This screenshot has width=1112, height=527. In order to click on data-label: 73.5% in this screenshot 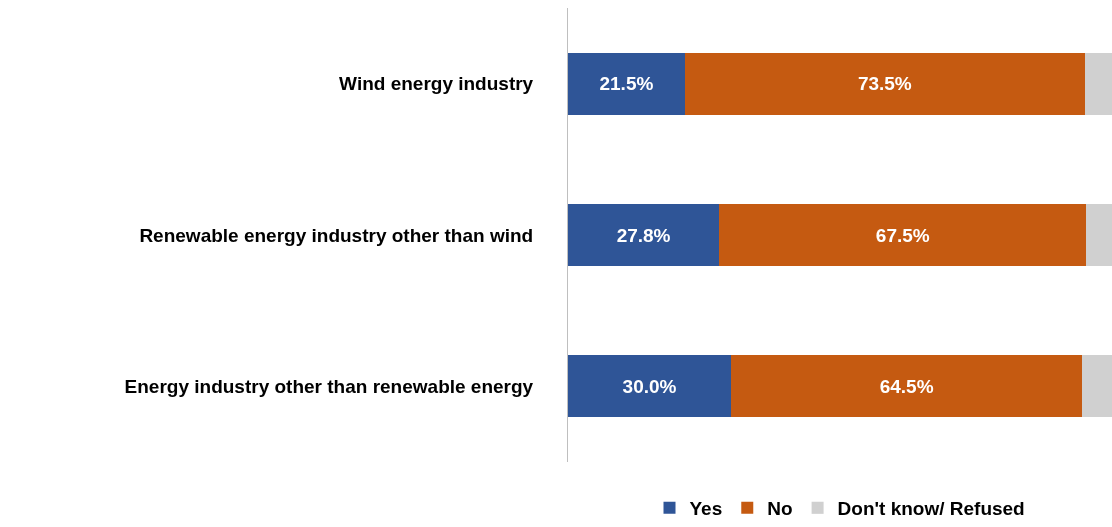, I will do `click(884, 84)`.